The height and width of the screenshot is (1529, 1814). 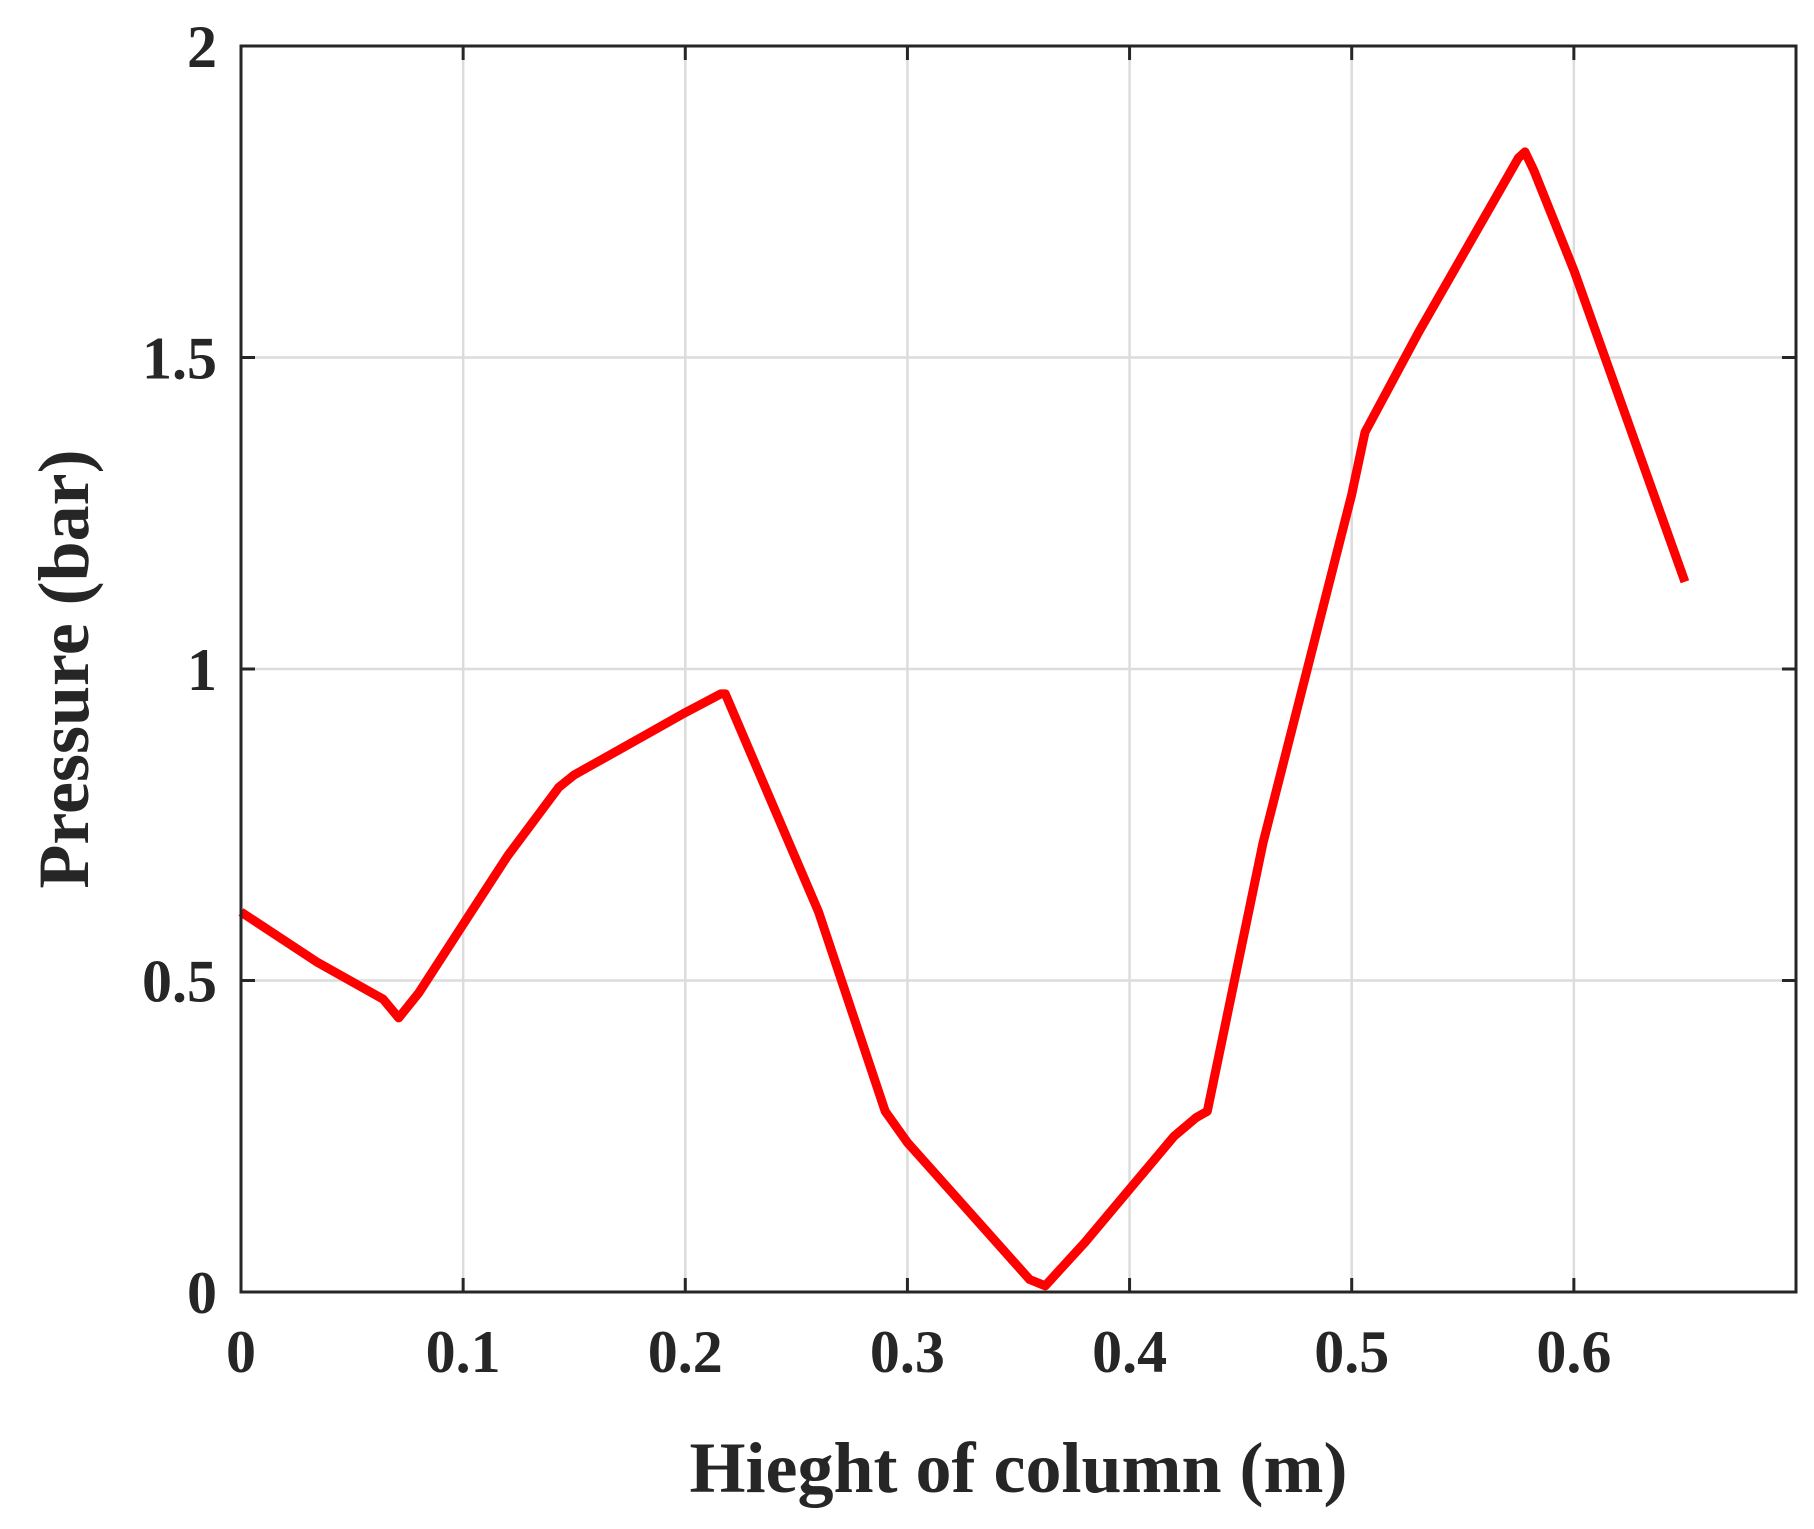 I want to click on x-axis-title: Hieght of column (m), so click(x=1019, y=1468).